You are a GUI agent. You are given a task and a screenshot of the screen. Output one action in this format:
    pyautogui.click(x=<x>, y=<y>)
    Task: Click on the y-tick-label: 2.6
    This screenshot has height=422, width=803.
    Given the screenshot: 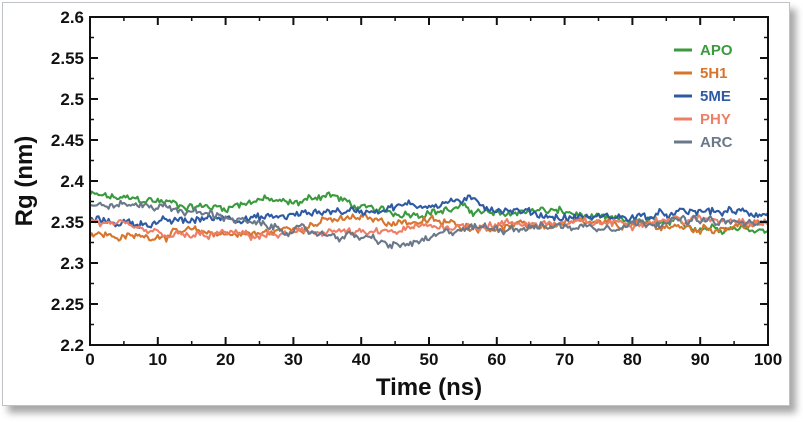 What is the action you would take?
    pyautogui.click(x=72, y=17)
    